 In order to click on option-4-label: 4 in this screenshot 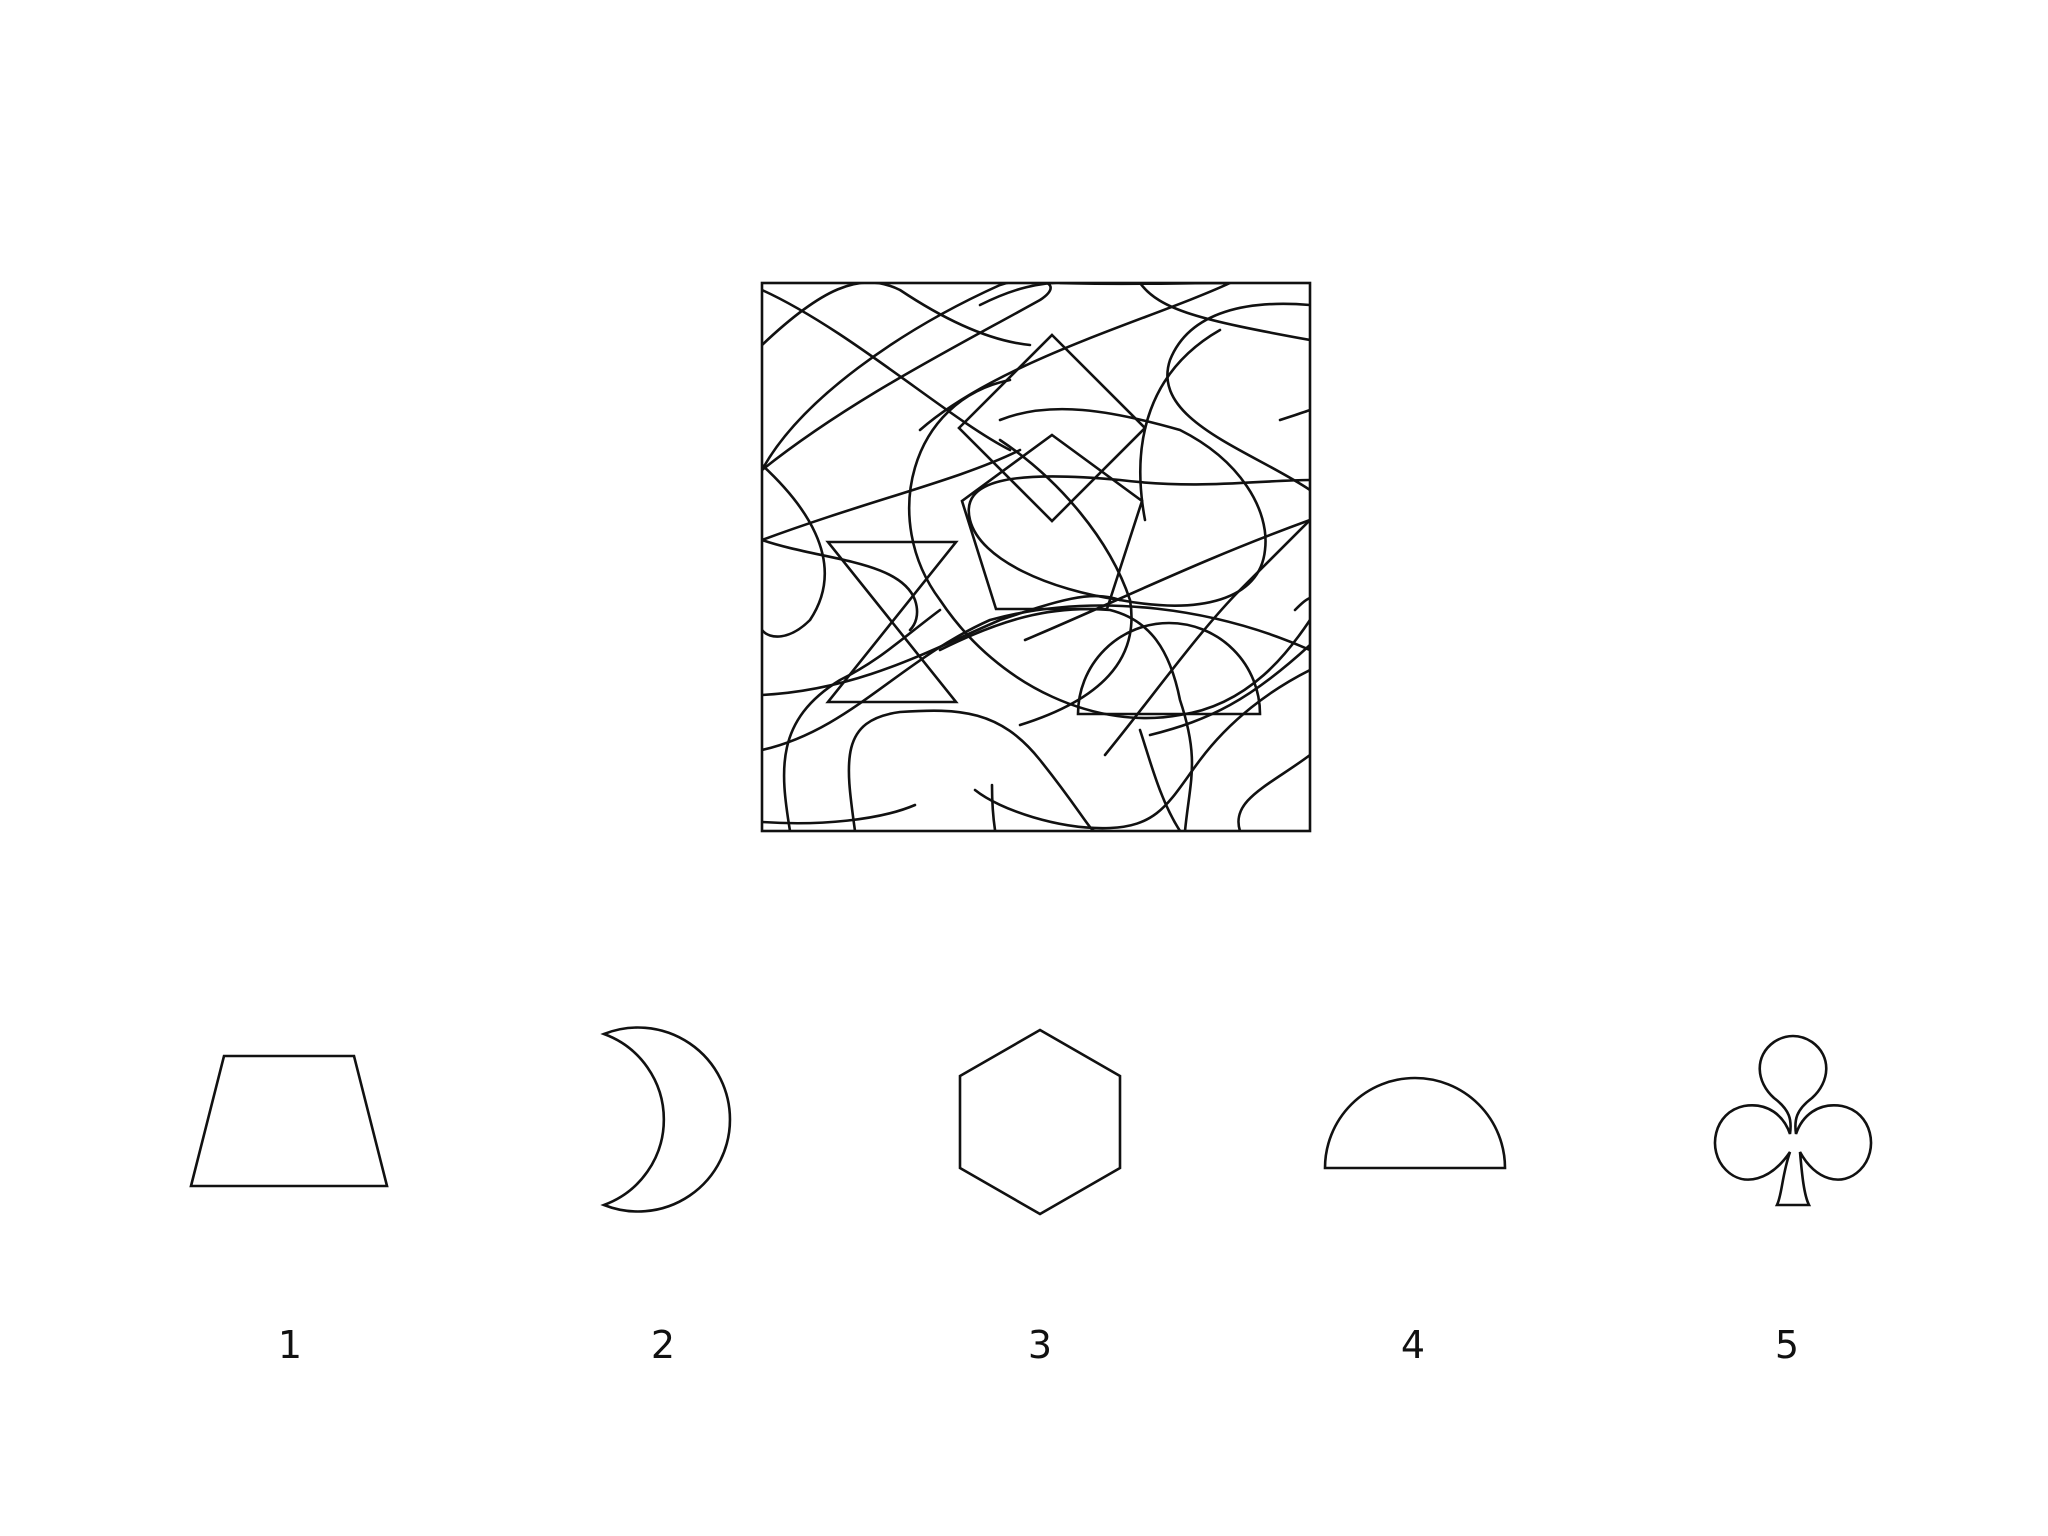, I will do `click(1413, 1345)`.